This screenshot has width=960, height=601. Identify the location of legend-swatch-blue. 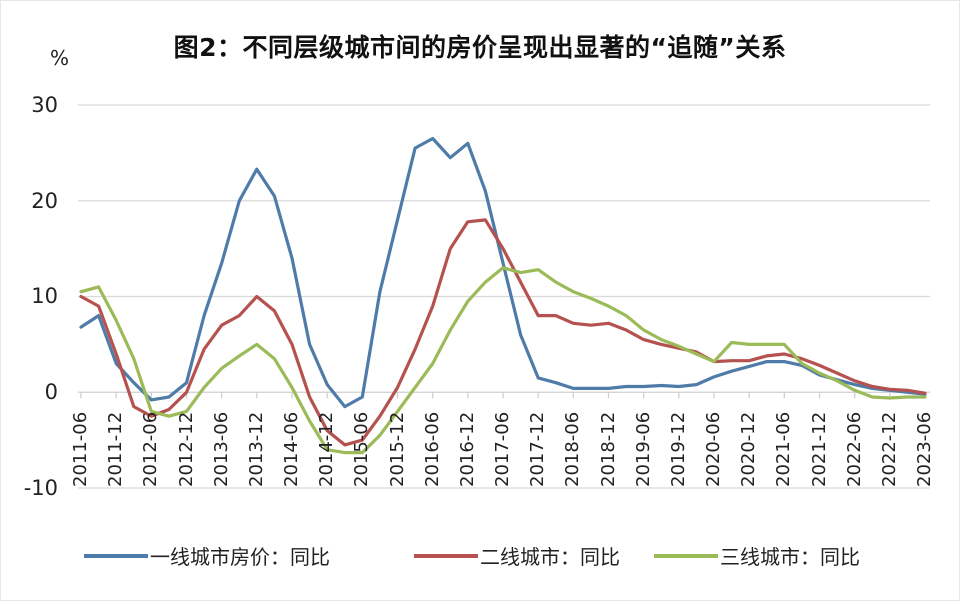
(116, 555).